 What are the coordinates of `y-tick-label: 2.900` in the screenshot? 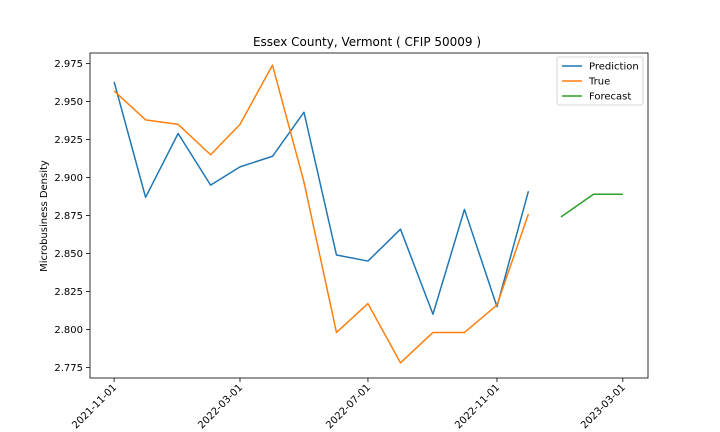 It's located at (68, 178).